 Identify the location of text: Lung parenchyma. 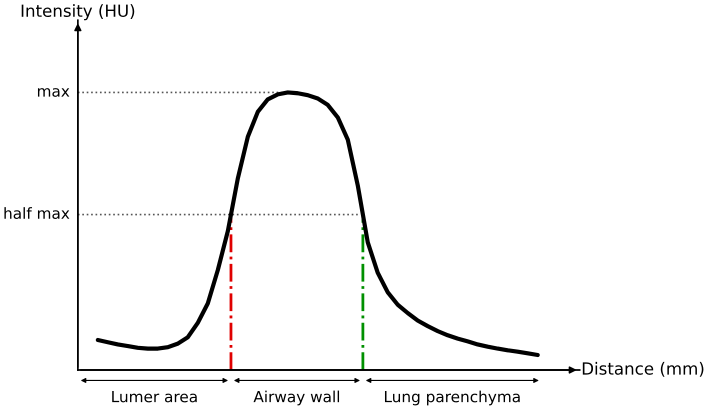
(452, 398).